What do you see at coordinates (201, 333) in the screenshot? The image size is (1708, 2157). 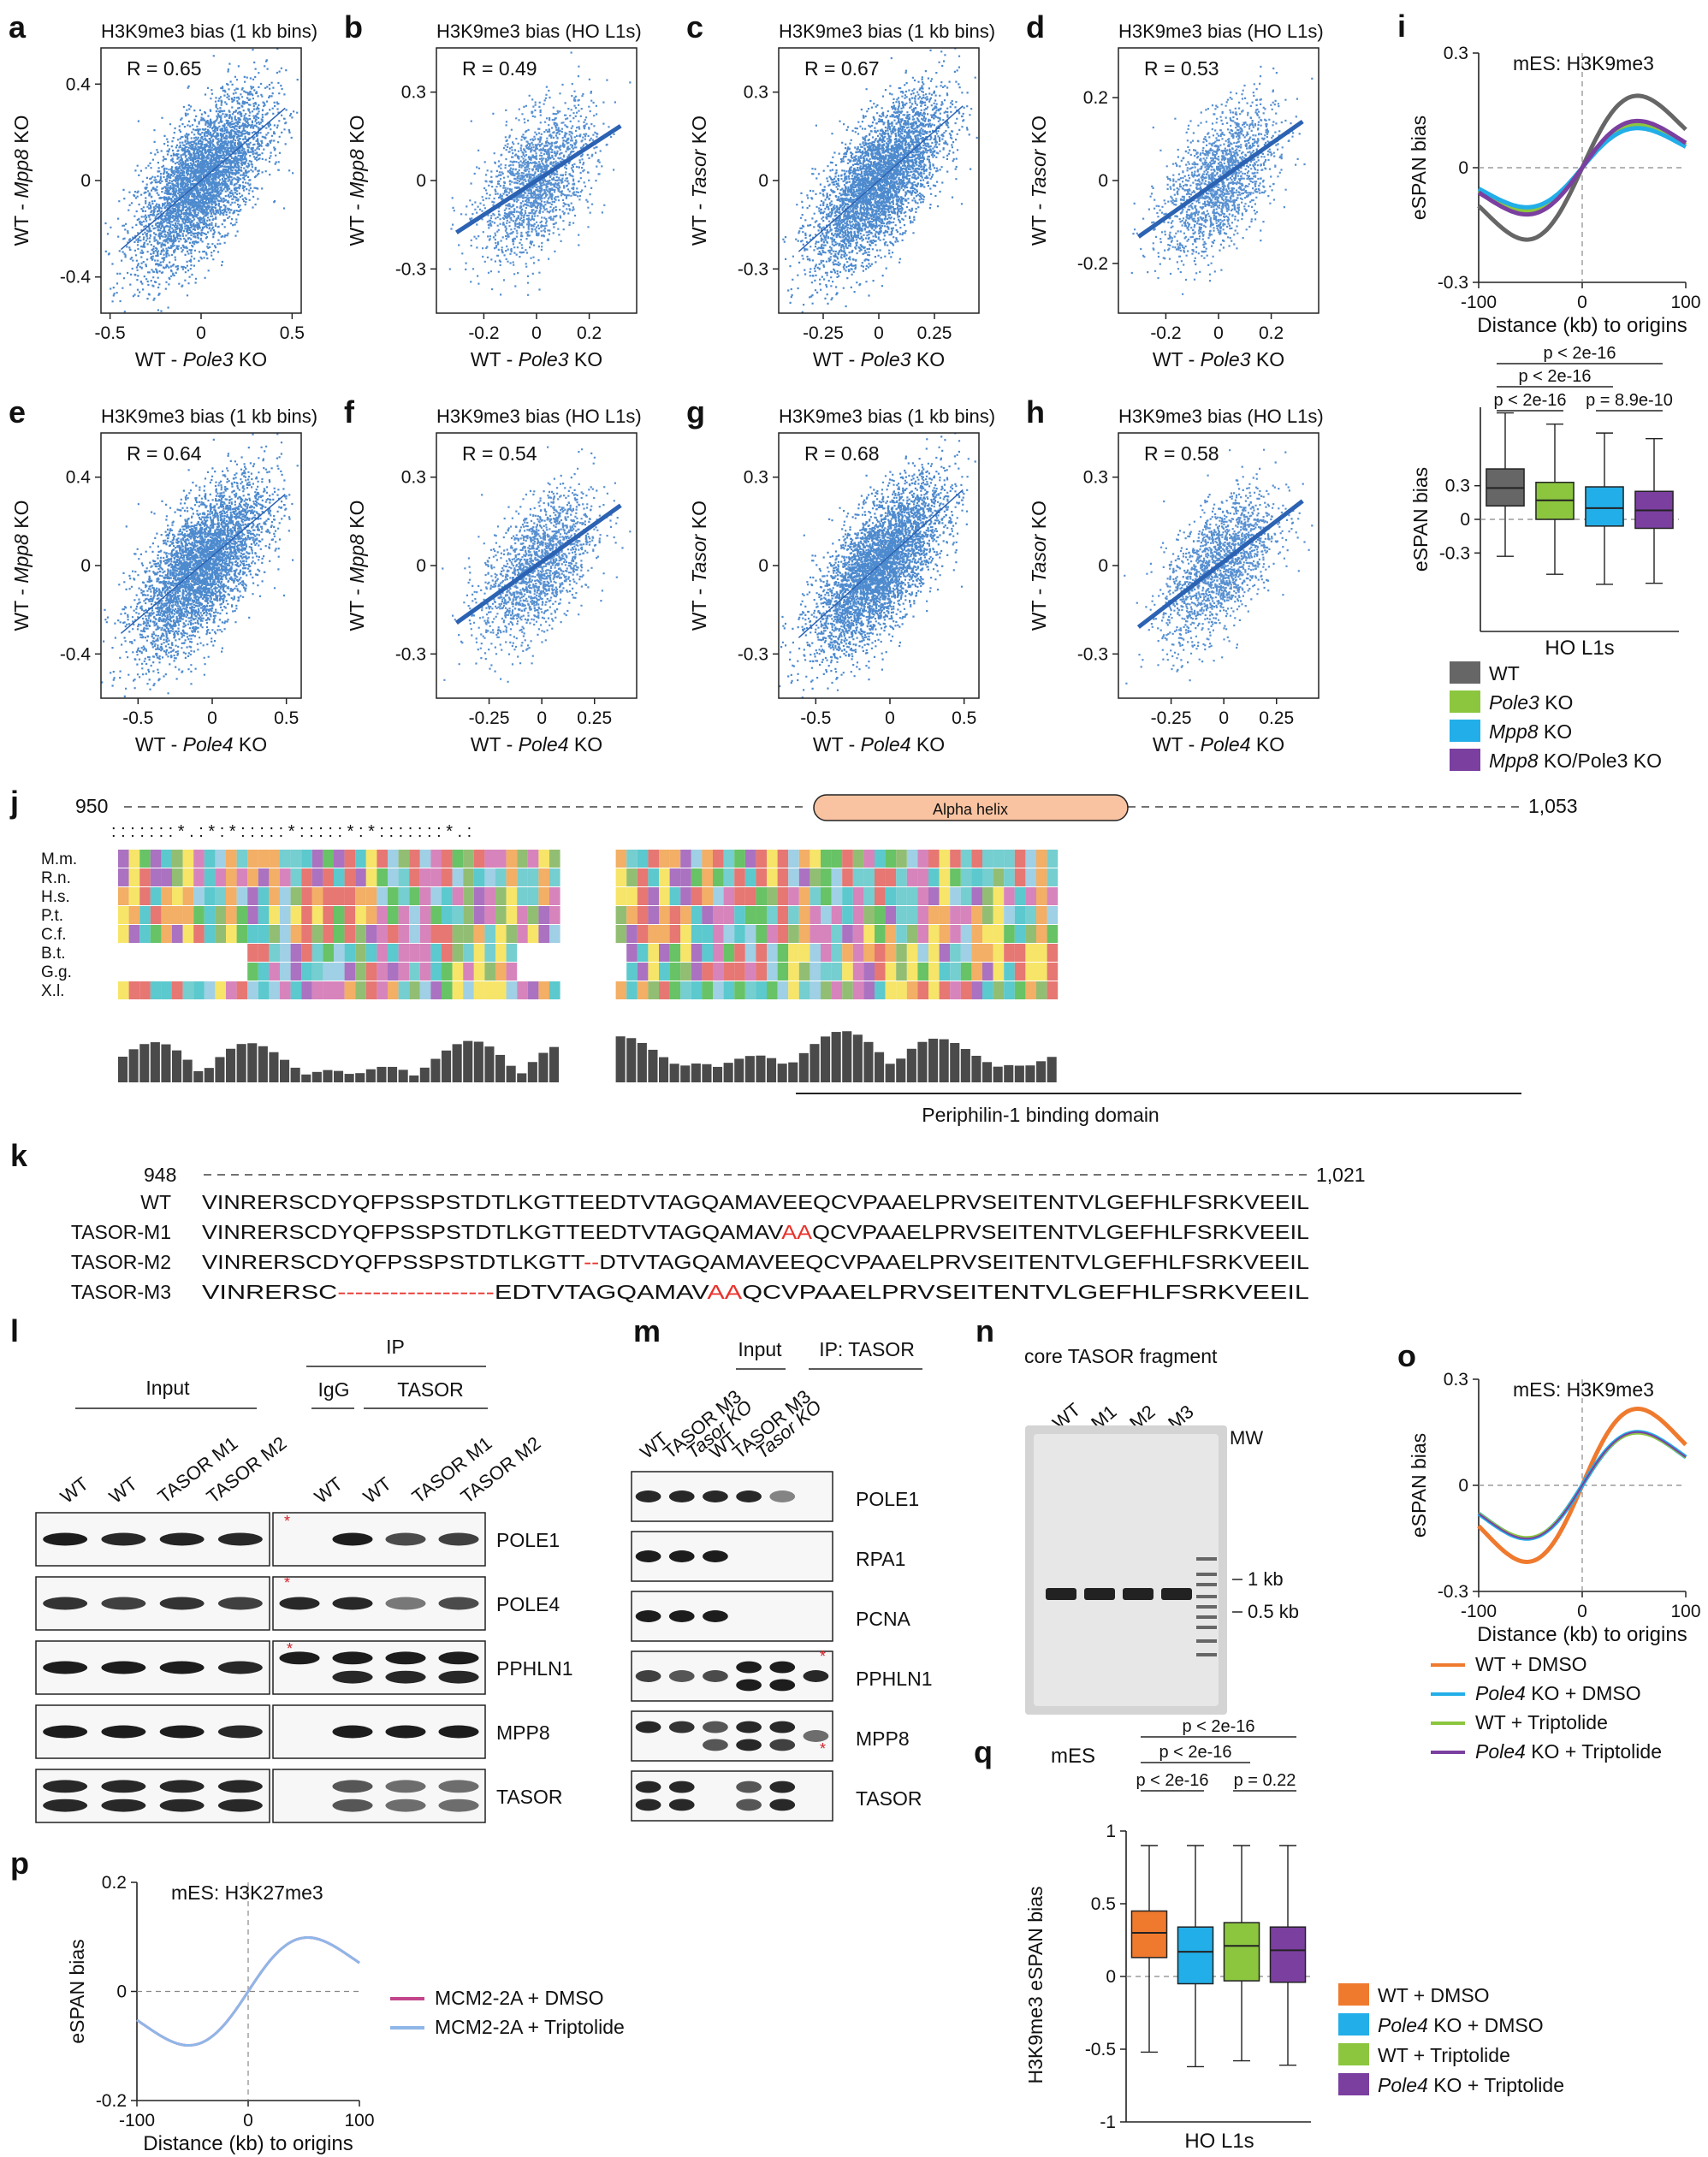 I see `x-tick-label: 0` at bounding box center [201, 333].